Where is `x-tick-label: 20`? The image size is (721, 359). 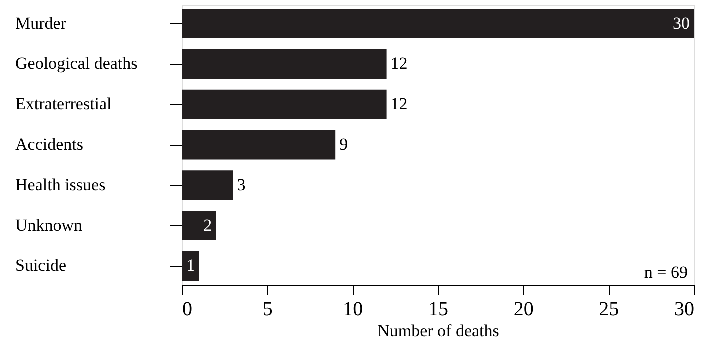 x-tick-label: 20 is located at coordinates (524, 309).